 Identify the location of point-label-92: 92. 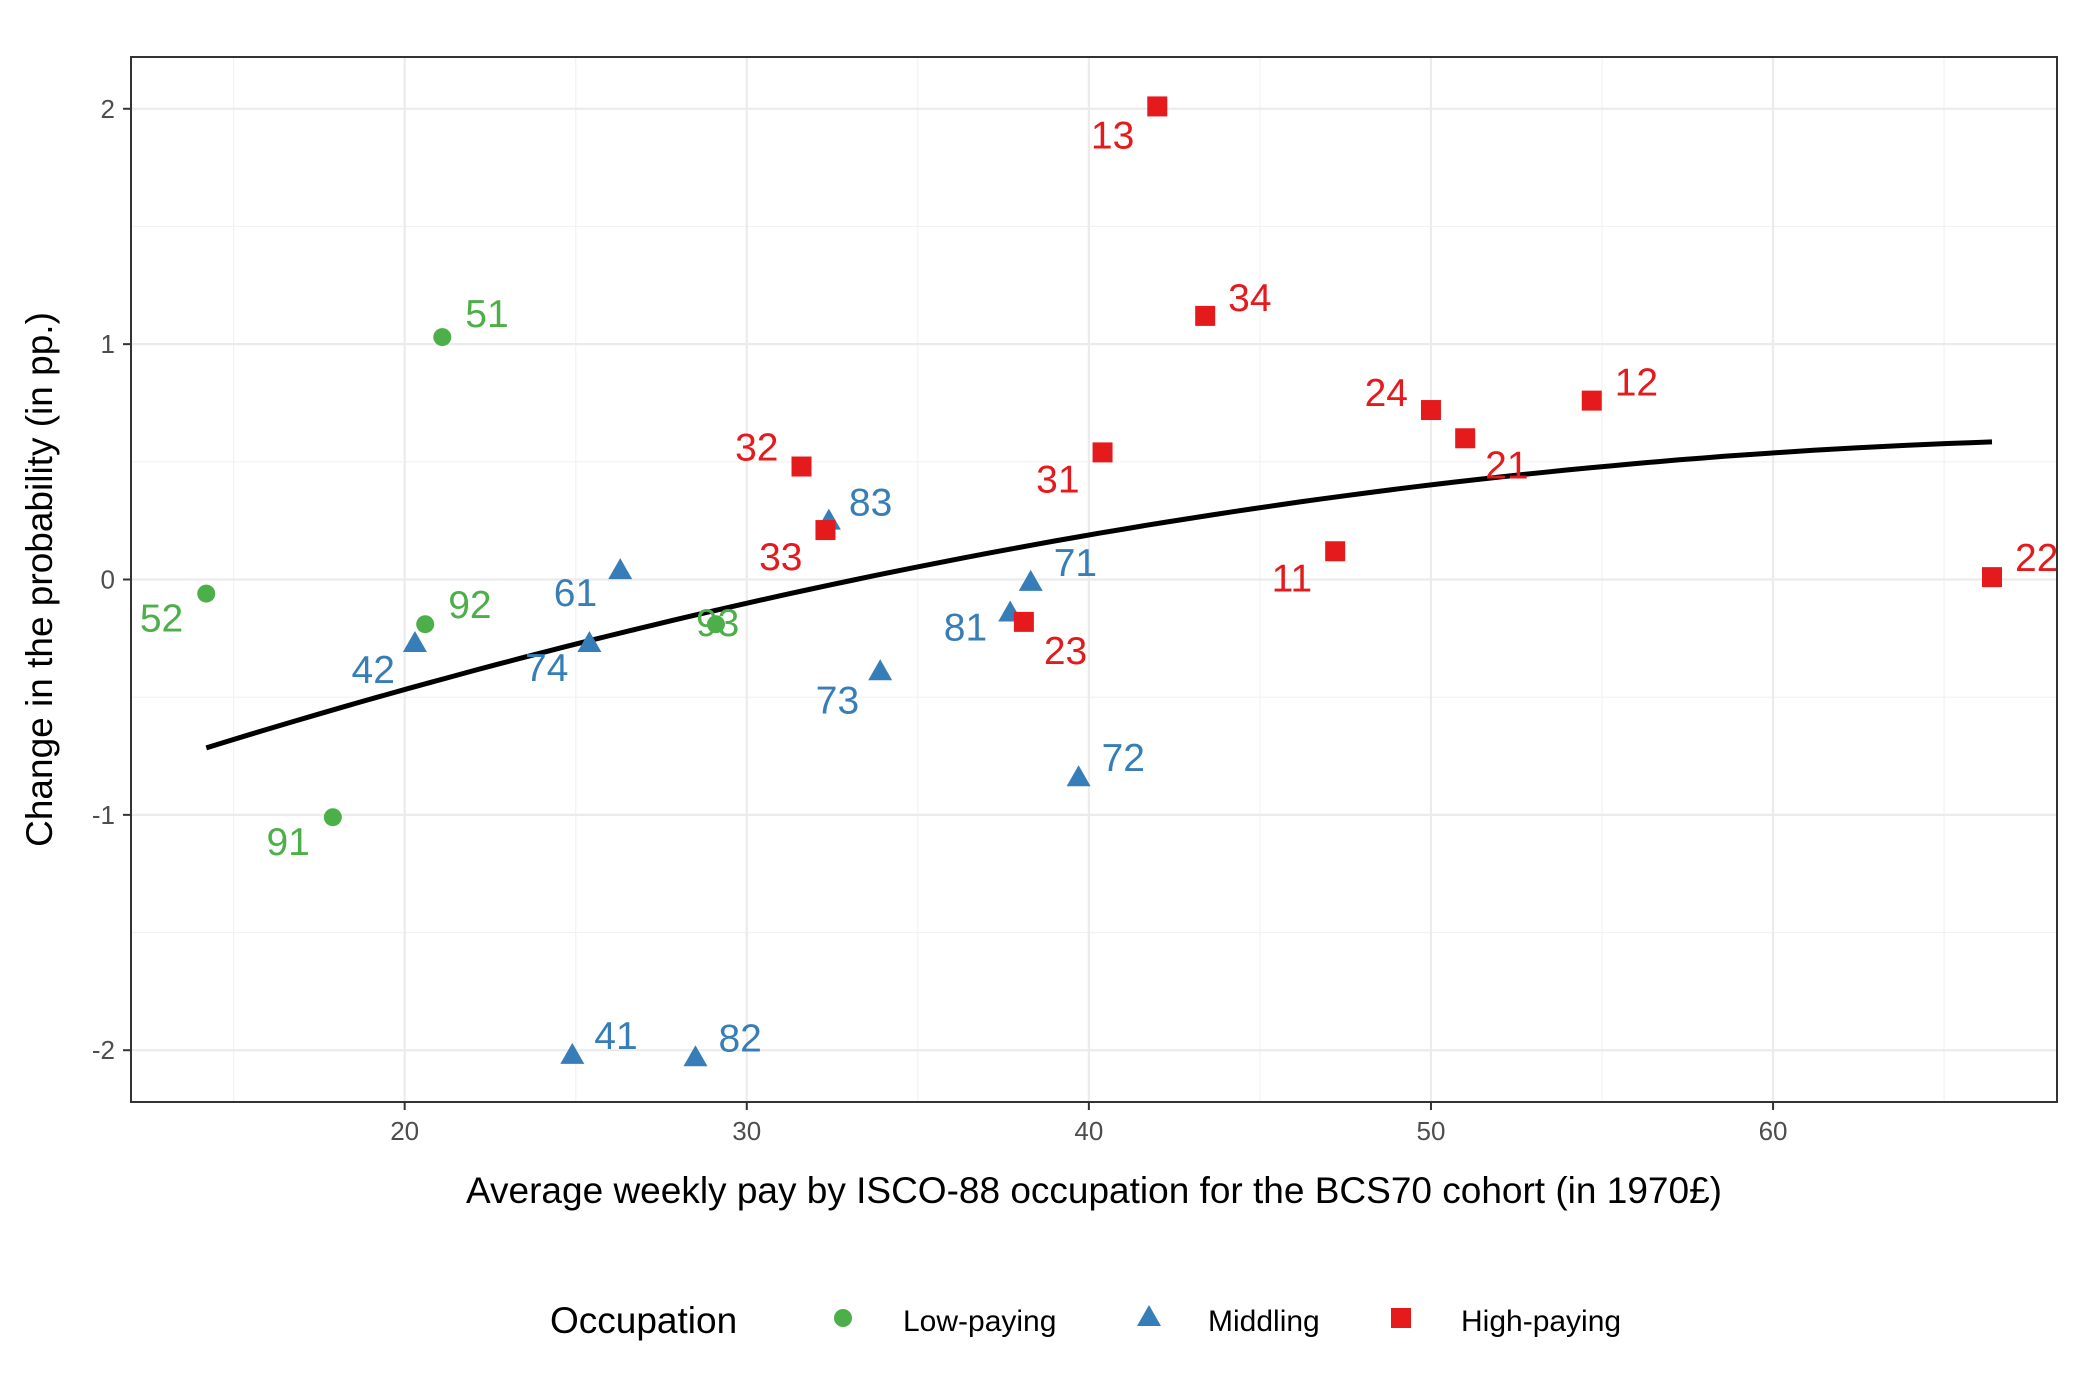
(469, 605).